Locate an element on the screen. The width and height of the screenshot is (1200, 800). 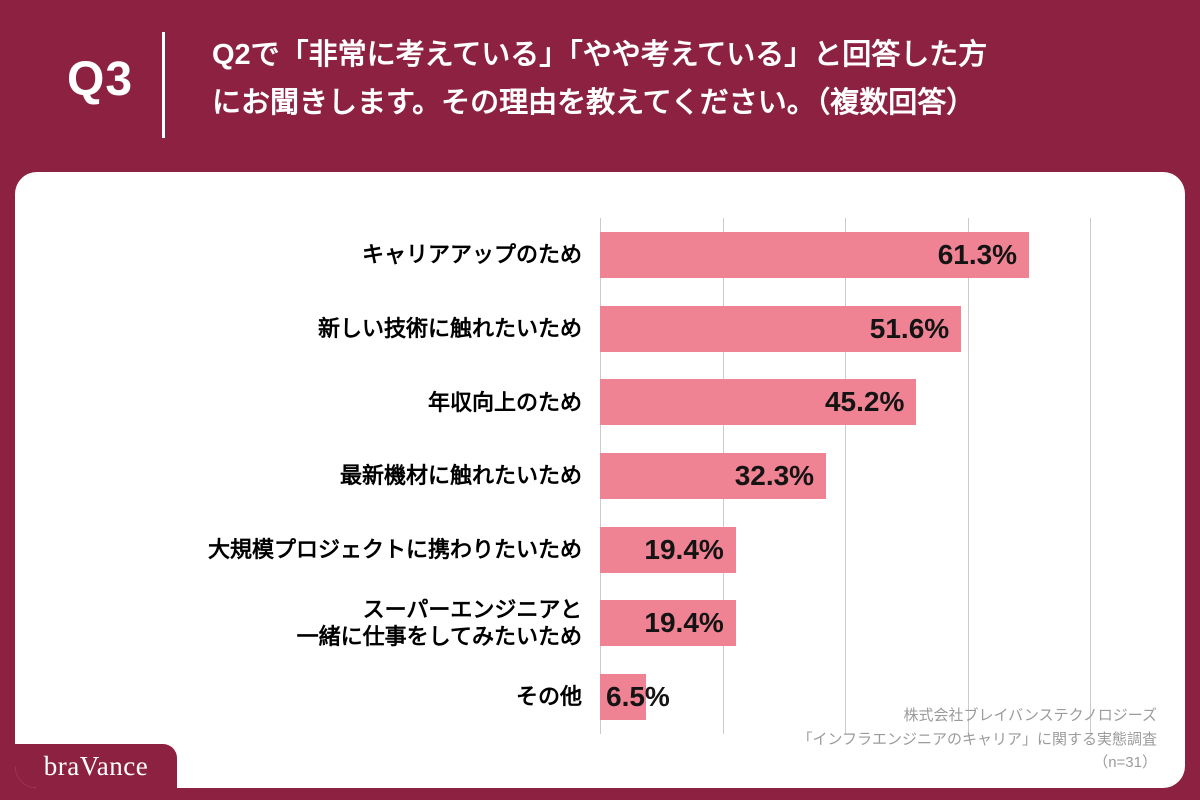
source-line-2: 「インフラエンジニアのキャリア」に関する実態調査 is located at coordinates (977, 739).